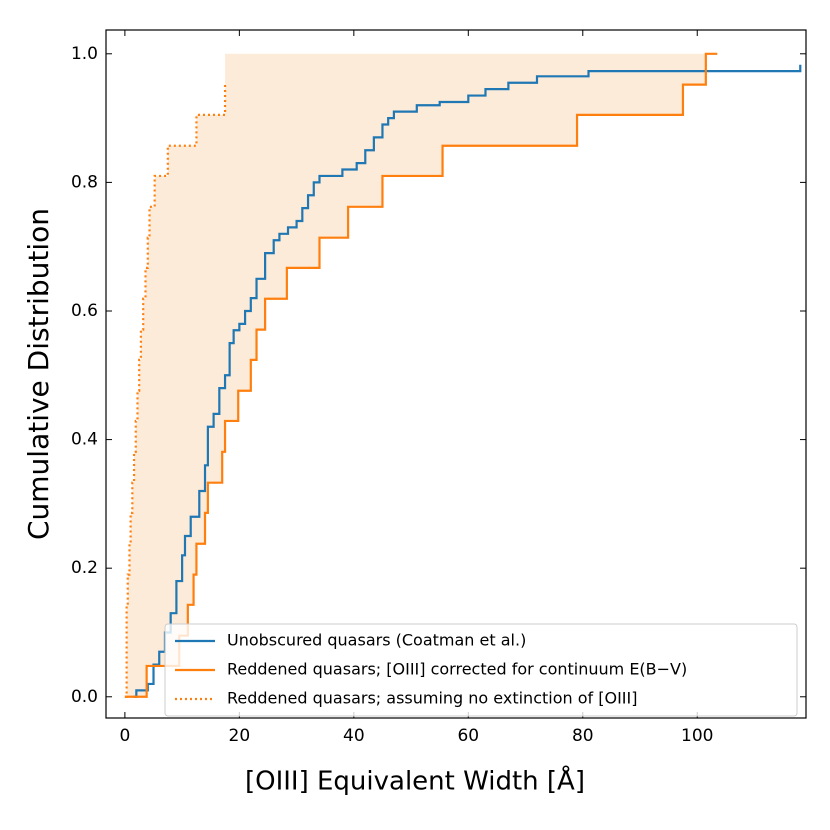 The height and width of the screenshot is (830, 830). I want to click on x-tick-label: 40, so click(354, 736).